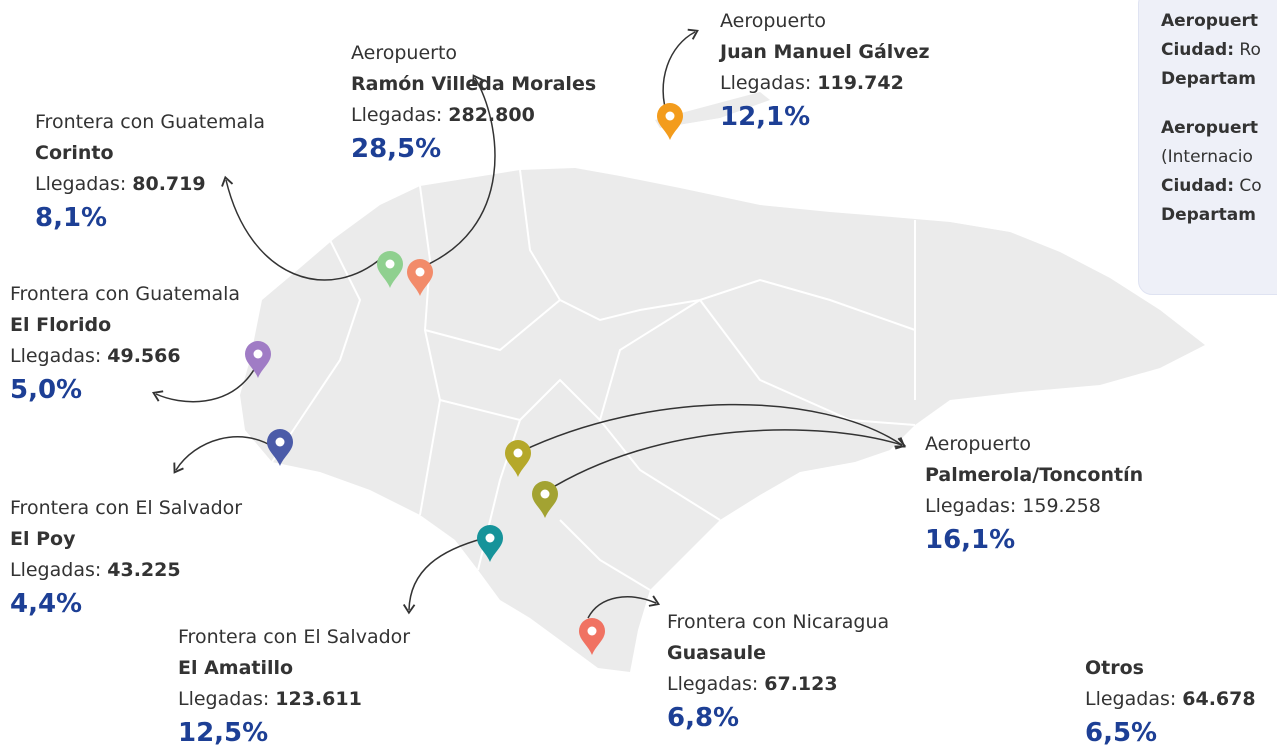  Describe the element at coordinates (474, 84) in the screenshot. I see `location-name: Ramón Villeda Morales` at that location.